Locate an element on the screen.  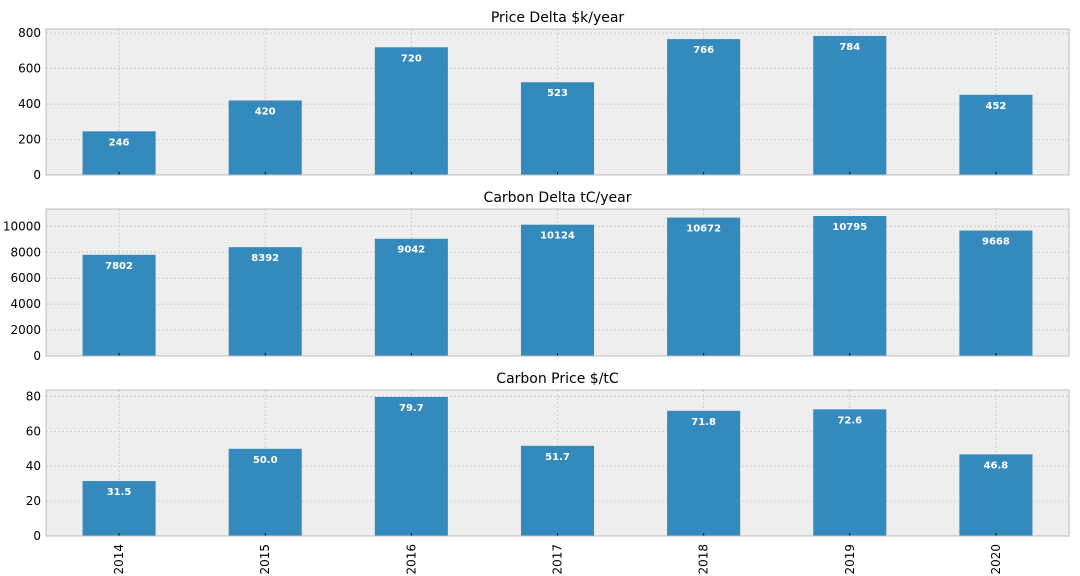
x-tick-label: 2014 is located at coordinates (119, 559).